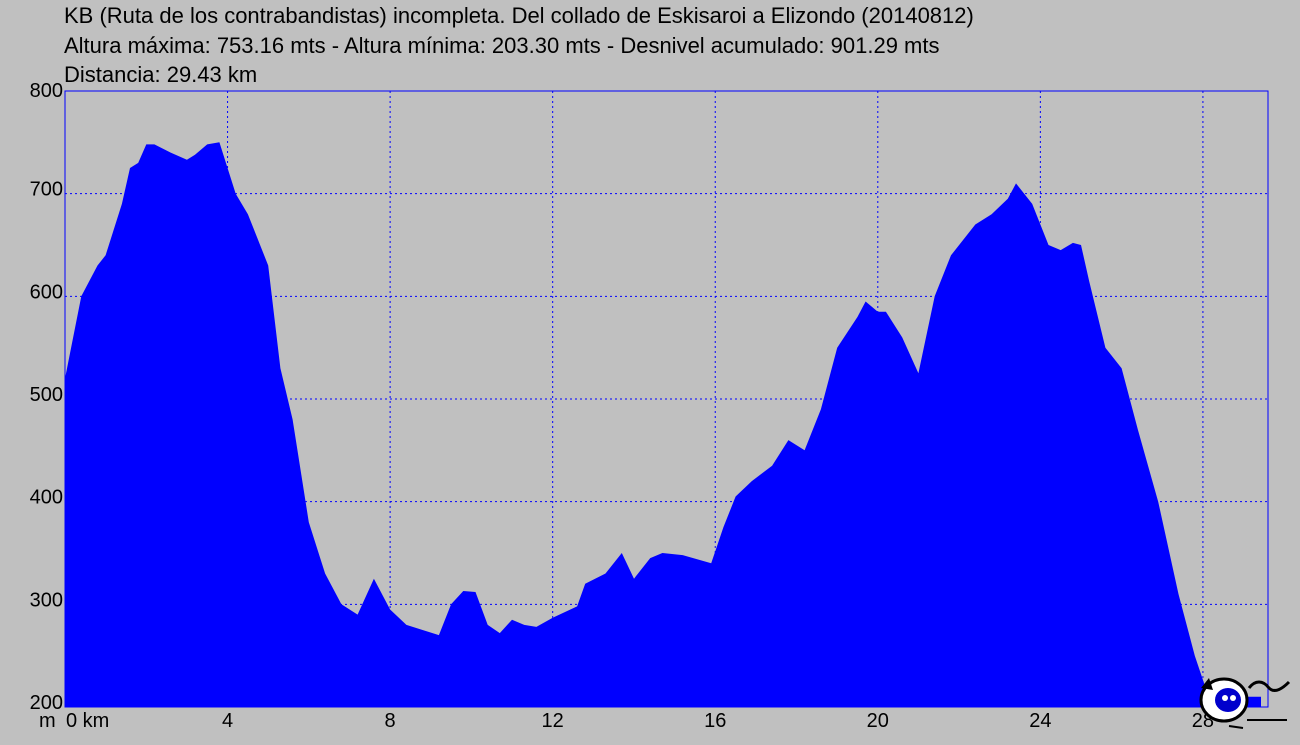 Image resolution: width=1300 pixels, height=745 pixels. Describe the element at coordinates (46, 498) in the screenshot. I see `y-tick-label: 400` at that location.